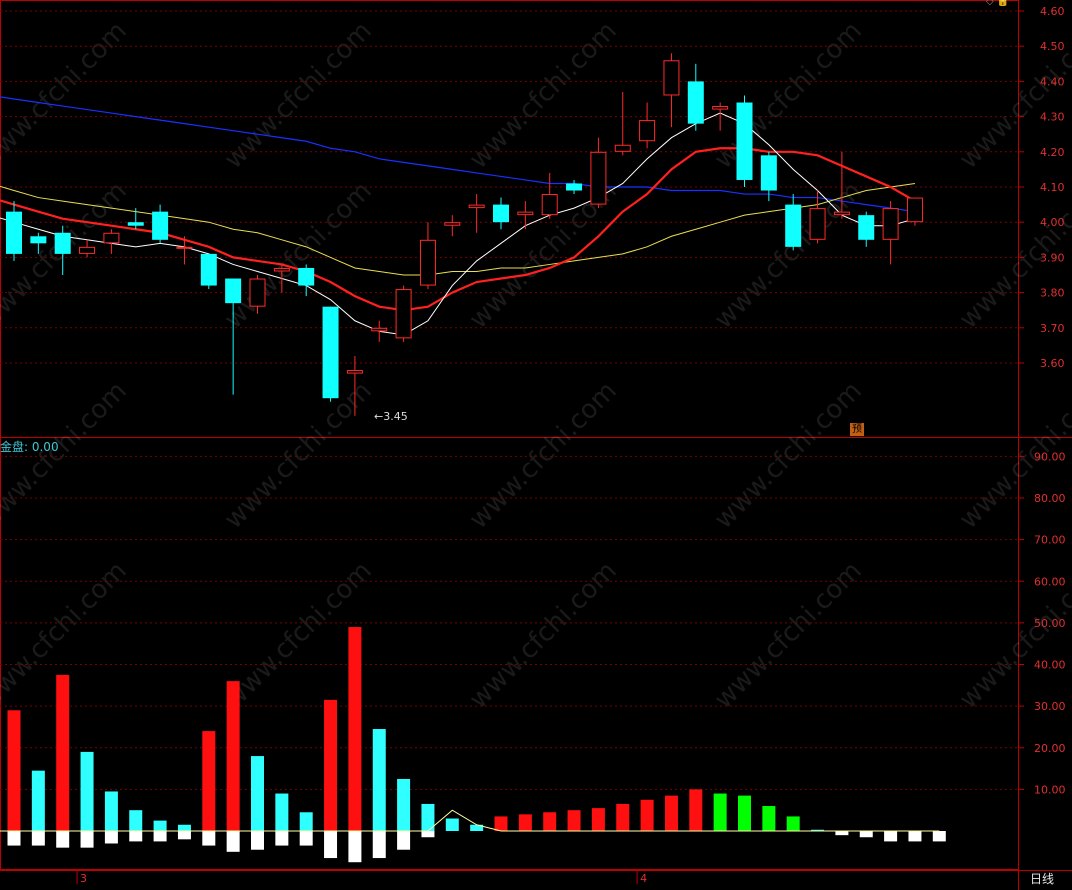 This screenshot has width=1072, height=890. What do you see at coordinates (1052, 187) in the screenshot?
I see `price-tick-label: 4.10` at bounding box center [1052, 187].